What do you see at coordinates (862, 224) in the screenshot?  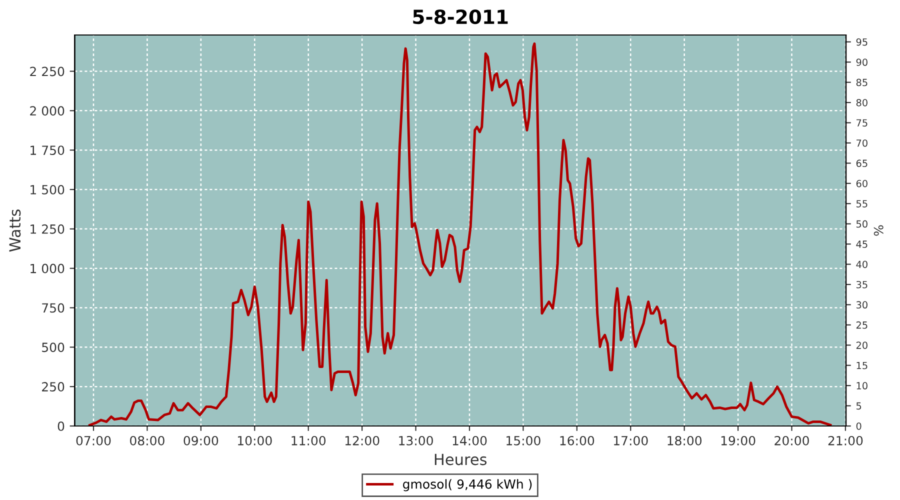 I see `y2-tick-label: 50` at bounding box center [862, 224].